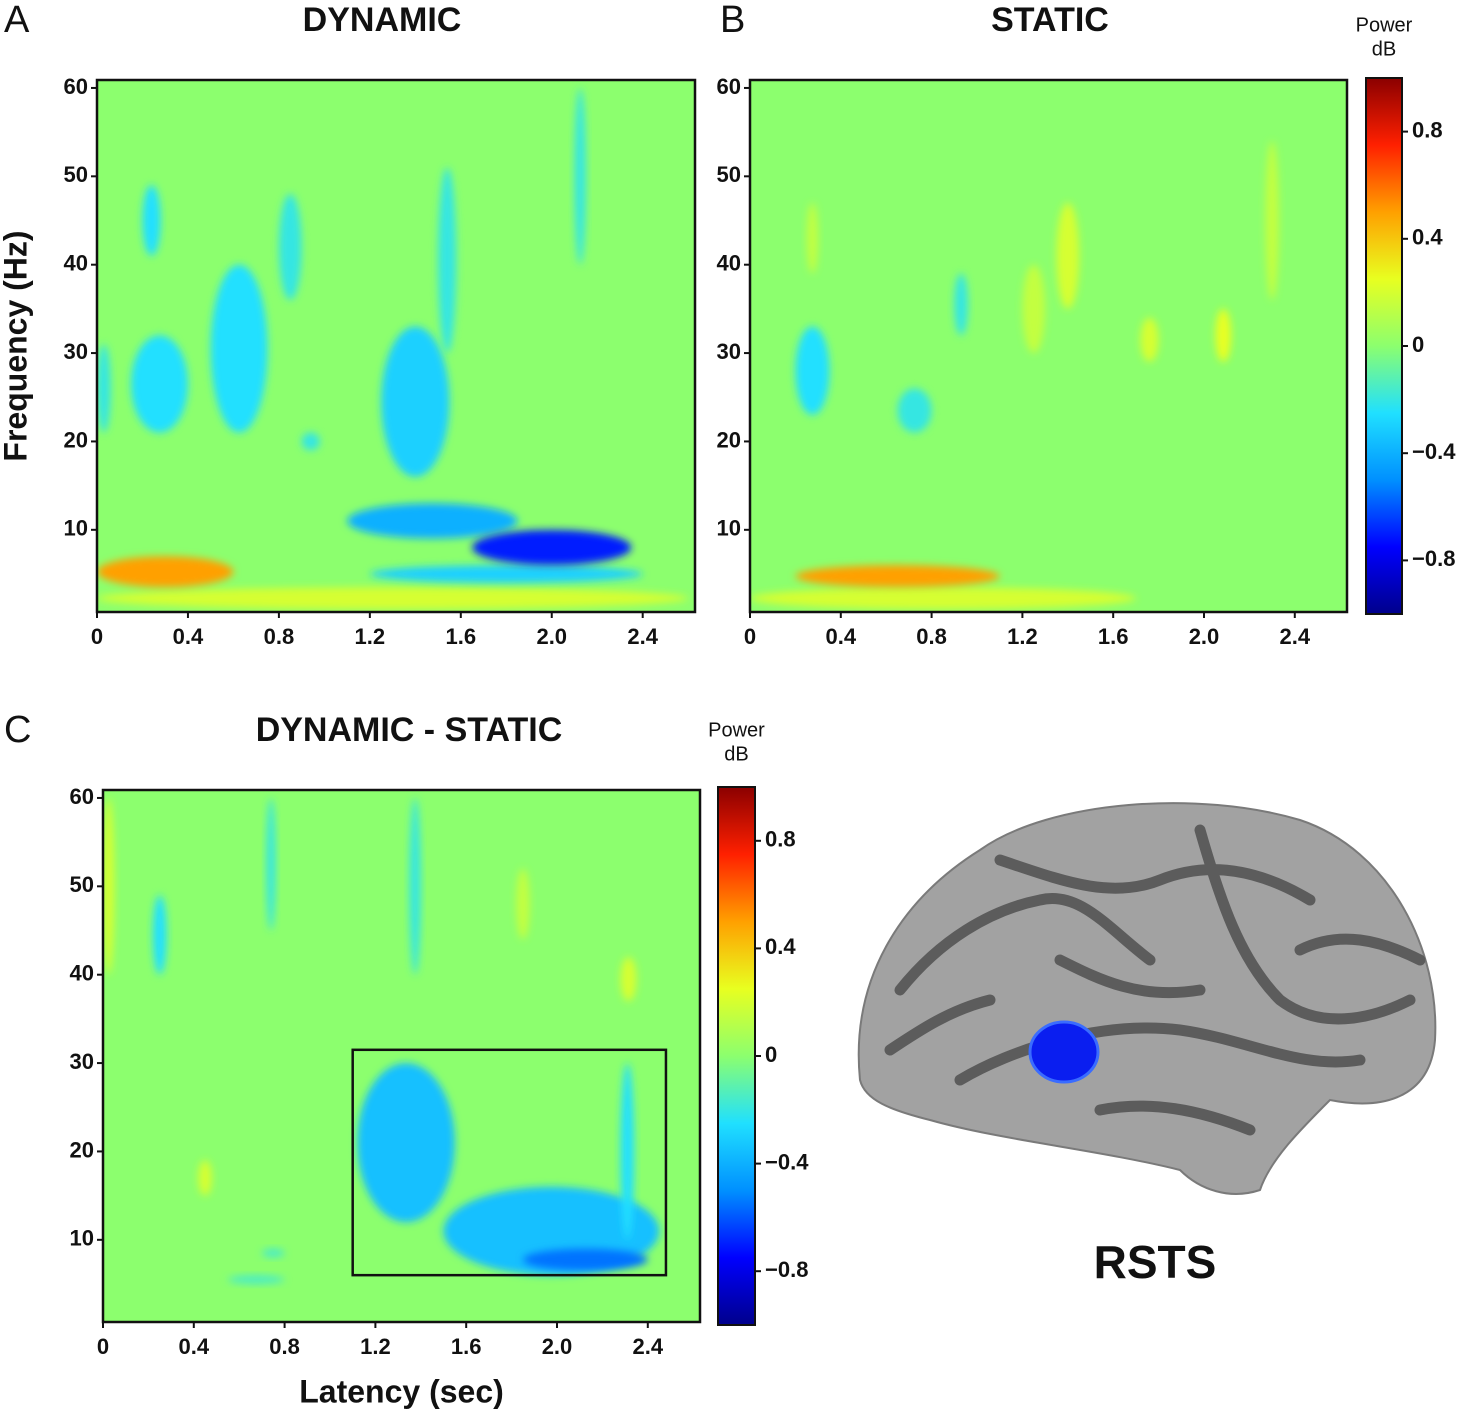  Describe the element at coordinates (732, 20) in the screenshot. I see `panel-letter: B` at that location.